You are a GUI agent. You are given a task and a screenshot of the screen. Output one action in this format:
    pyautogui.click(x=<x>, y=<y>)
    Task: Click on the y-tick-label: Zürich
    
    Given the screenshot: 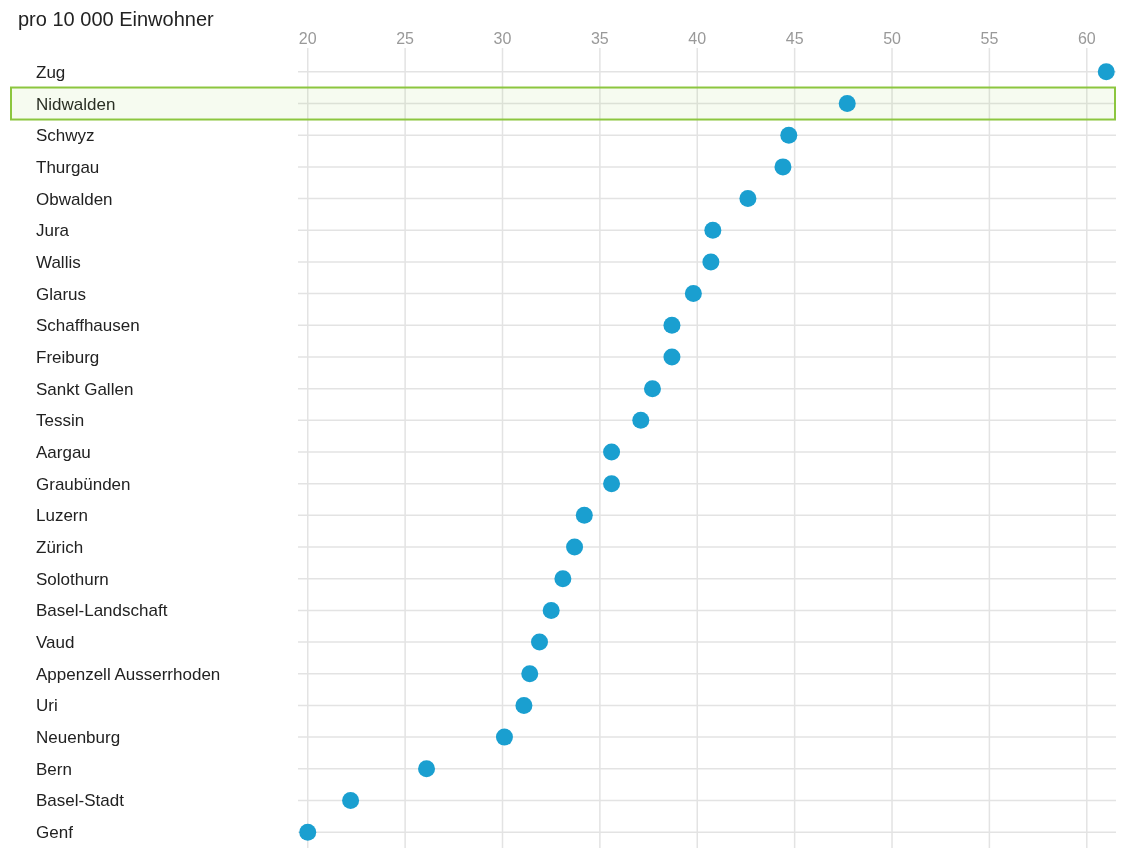 What is the action you would take?
    pyautogui.click(x=60, y=548)
    